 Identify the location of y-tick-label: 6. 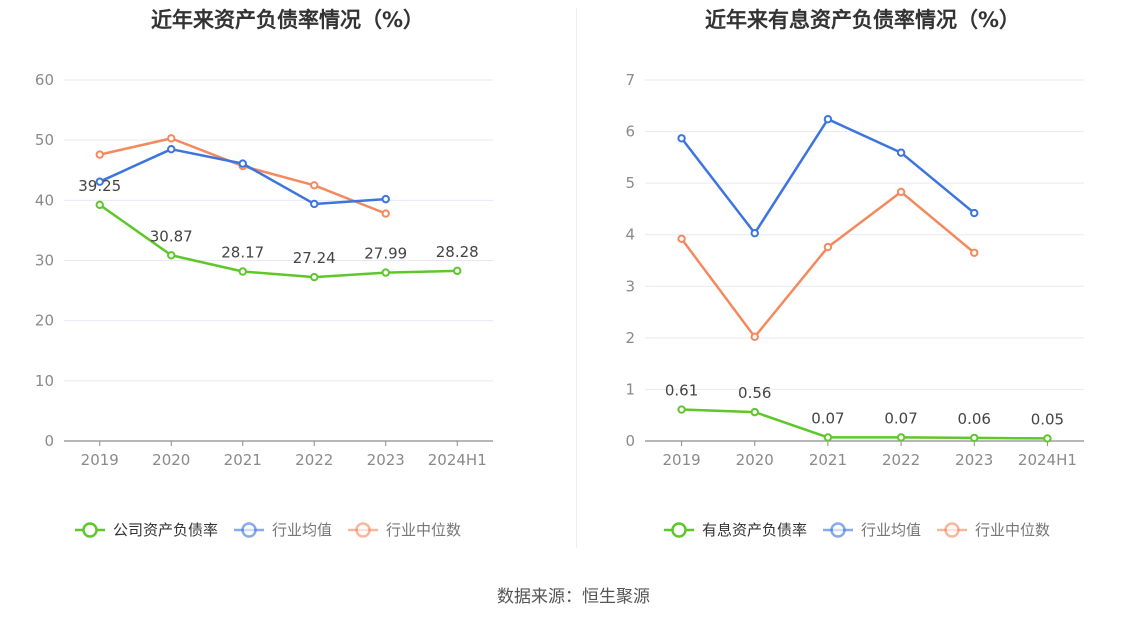
(630, 132).